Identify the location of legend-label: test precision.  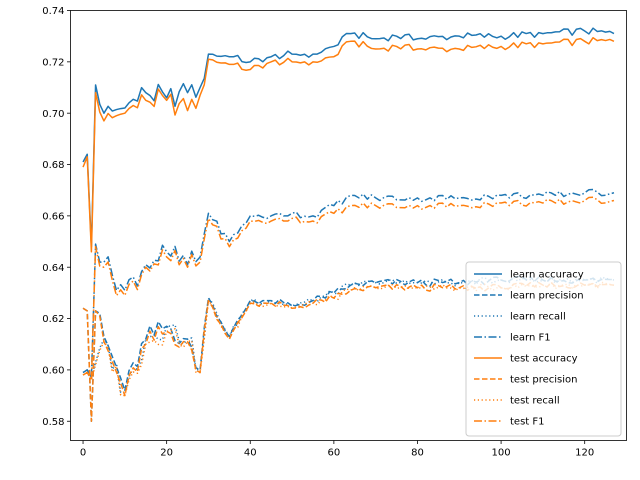
(544, 380).